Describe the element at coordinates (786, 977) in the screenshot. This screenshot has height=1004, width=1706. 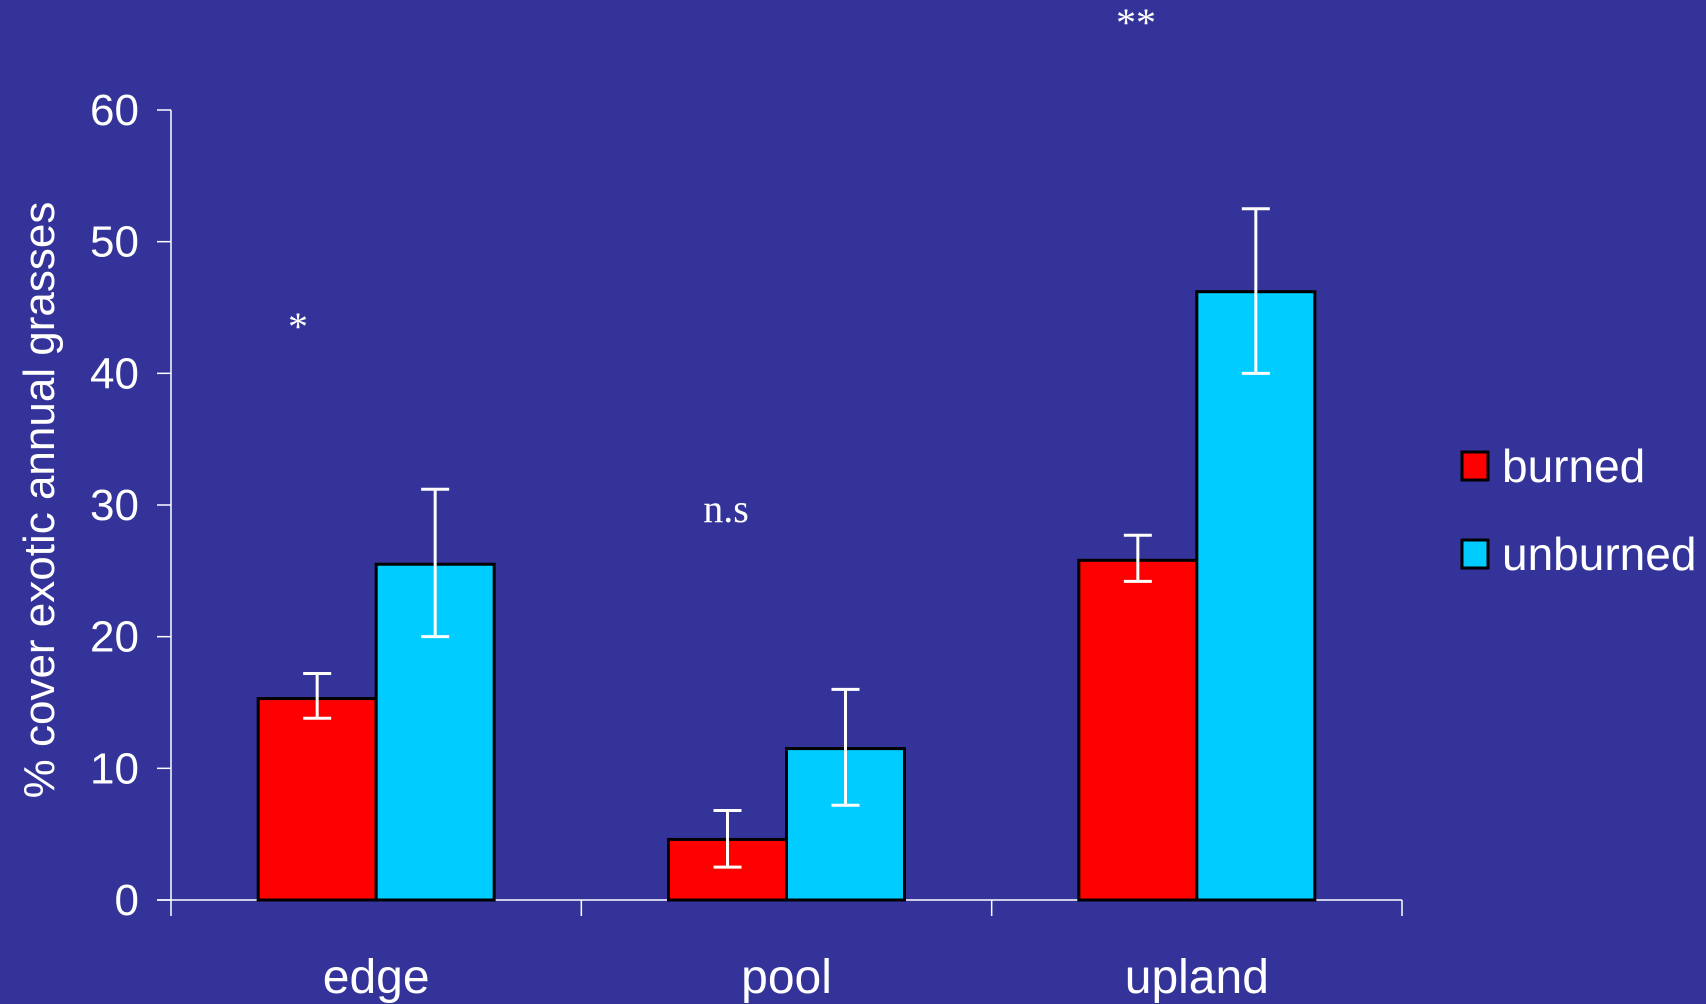
I see `x-category-label: pool` at that location.